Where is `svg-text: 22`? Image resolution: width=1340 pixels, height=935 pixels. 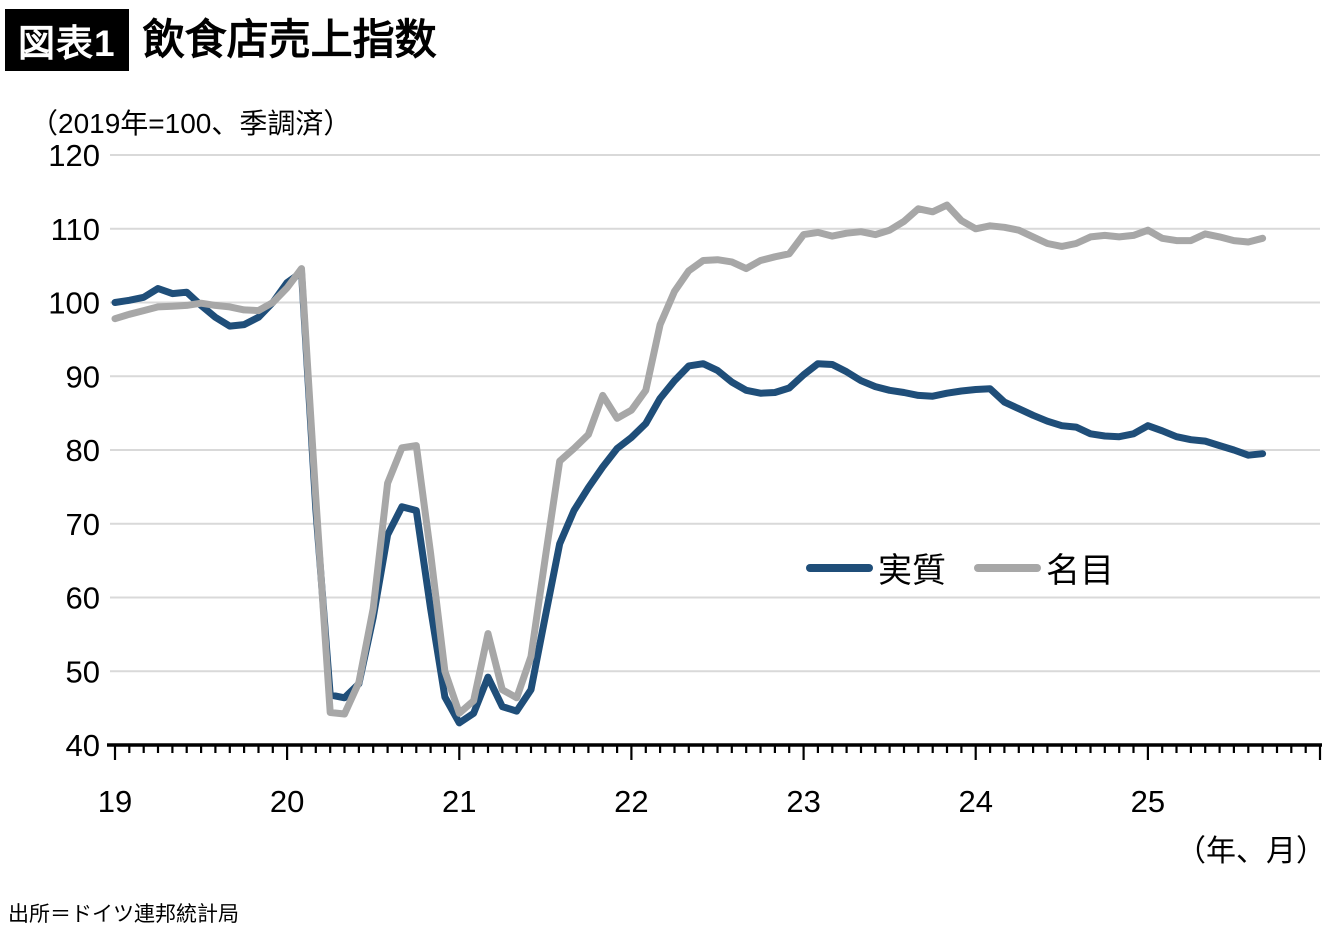
svg-text: 22 is located at coordinates (631, 801).